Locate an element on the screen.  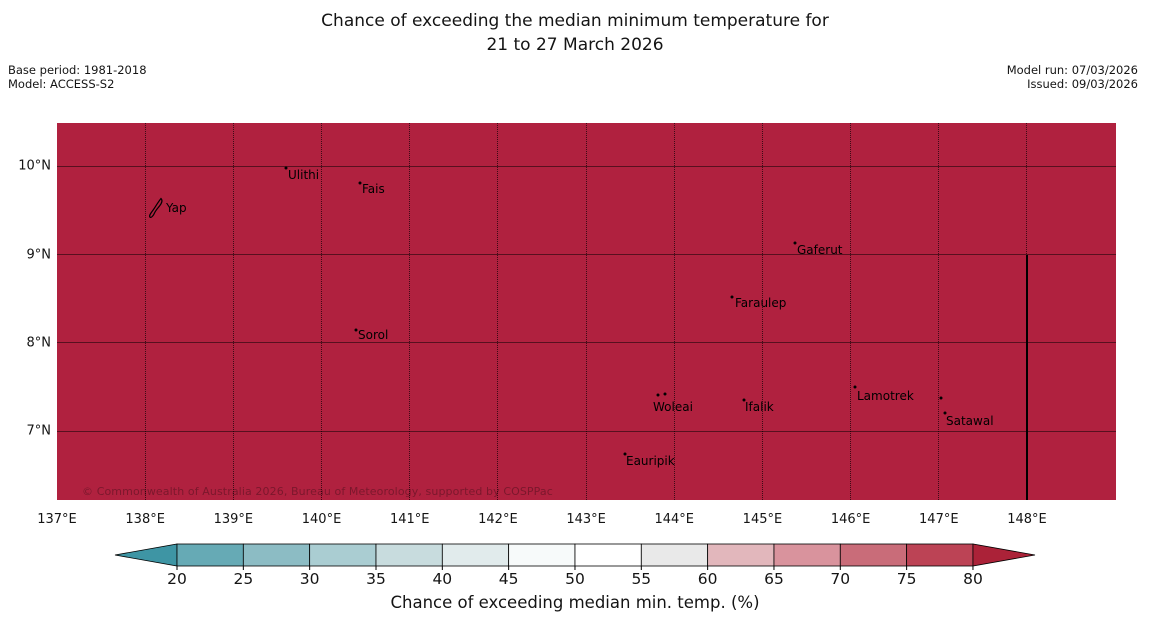
island-dot-fais is located at coordinates (360, 183).